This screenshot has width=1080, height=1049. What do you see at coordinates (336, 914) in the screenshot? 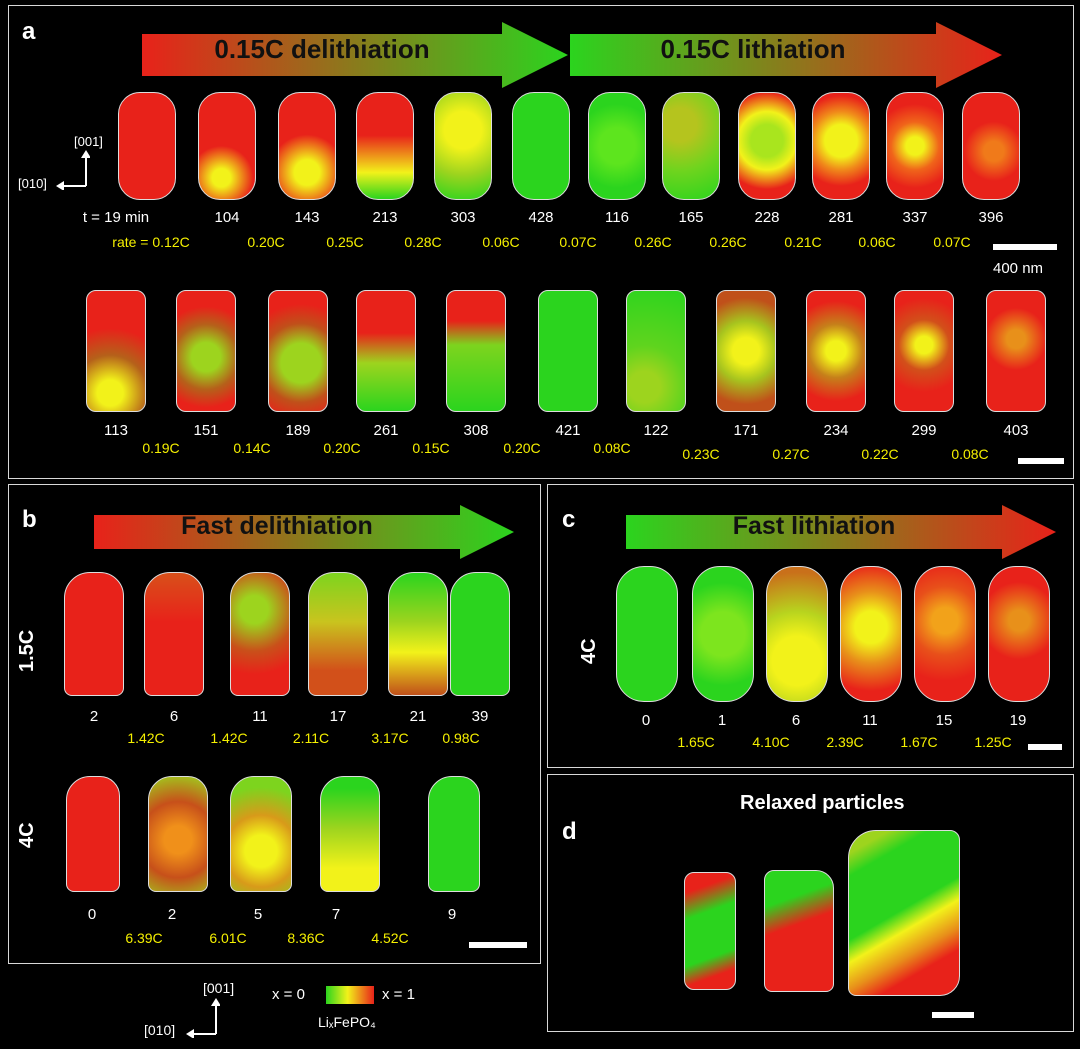
I see `time-label: 7` at bounding box center [336, 914].